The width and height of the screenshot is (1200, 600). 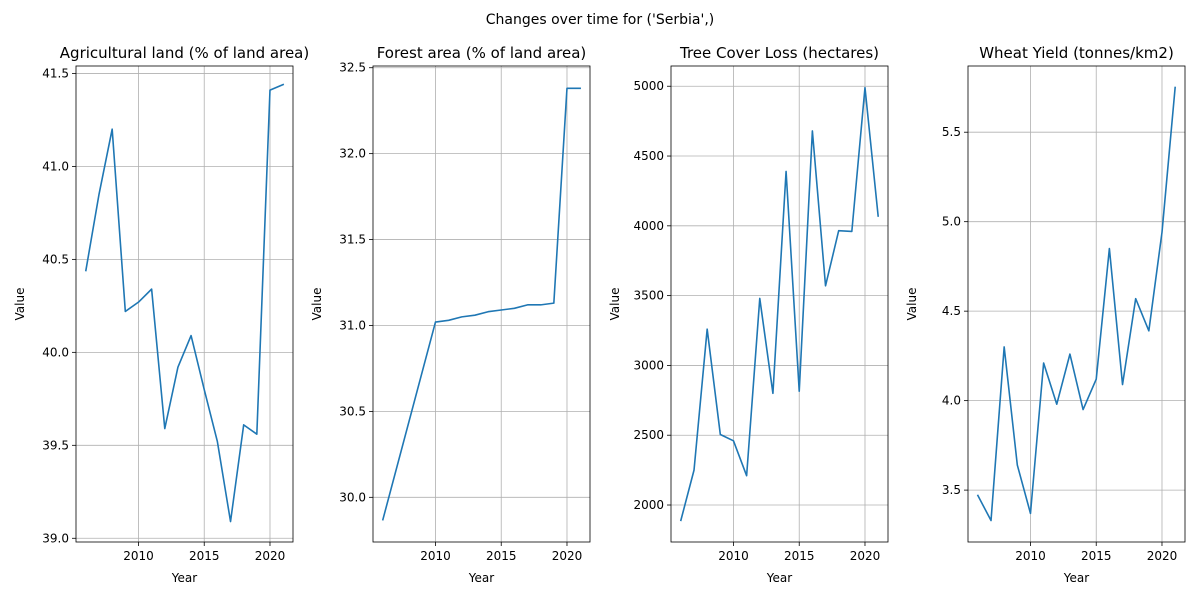 What do you see at coordinates (55, 538) in the screenshot?
I see `y-tick-label: 39.0` at bounding box center [55, 538].